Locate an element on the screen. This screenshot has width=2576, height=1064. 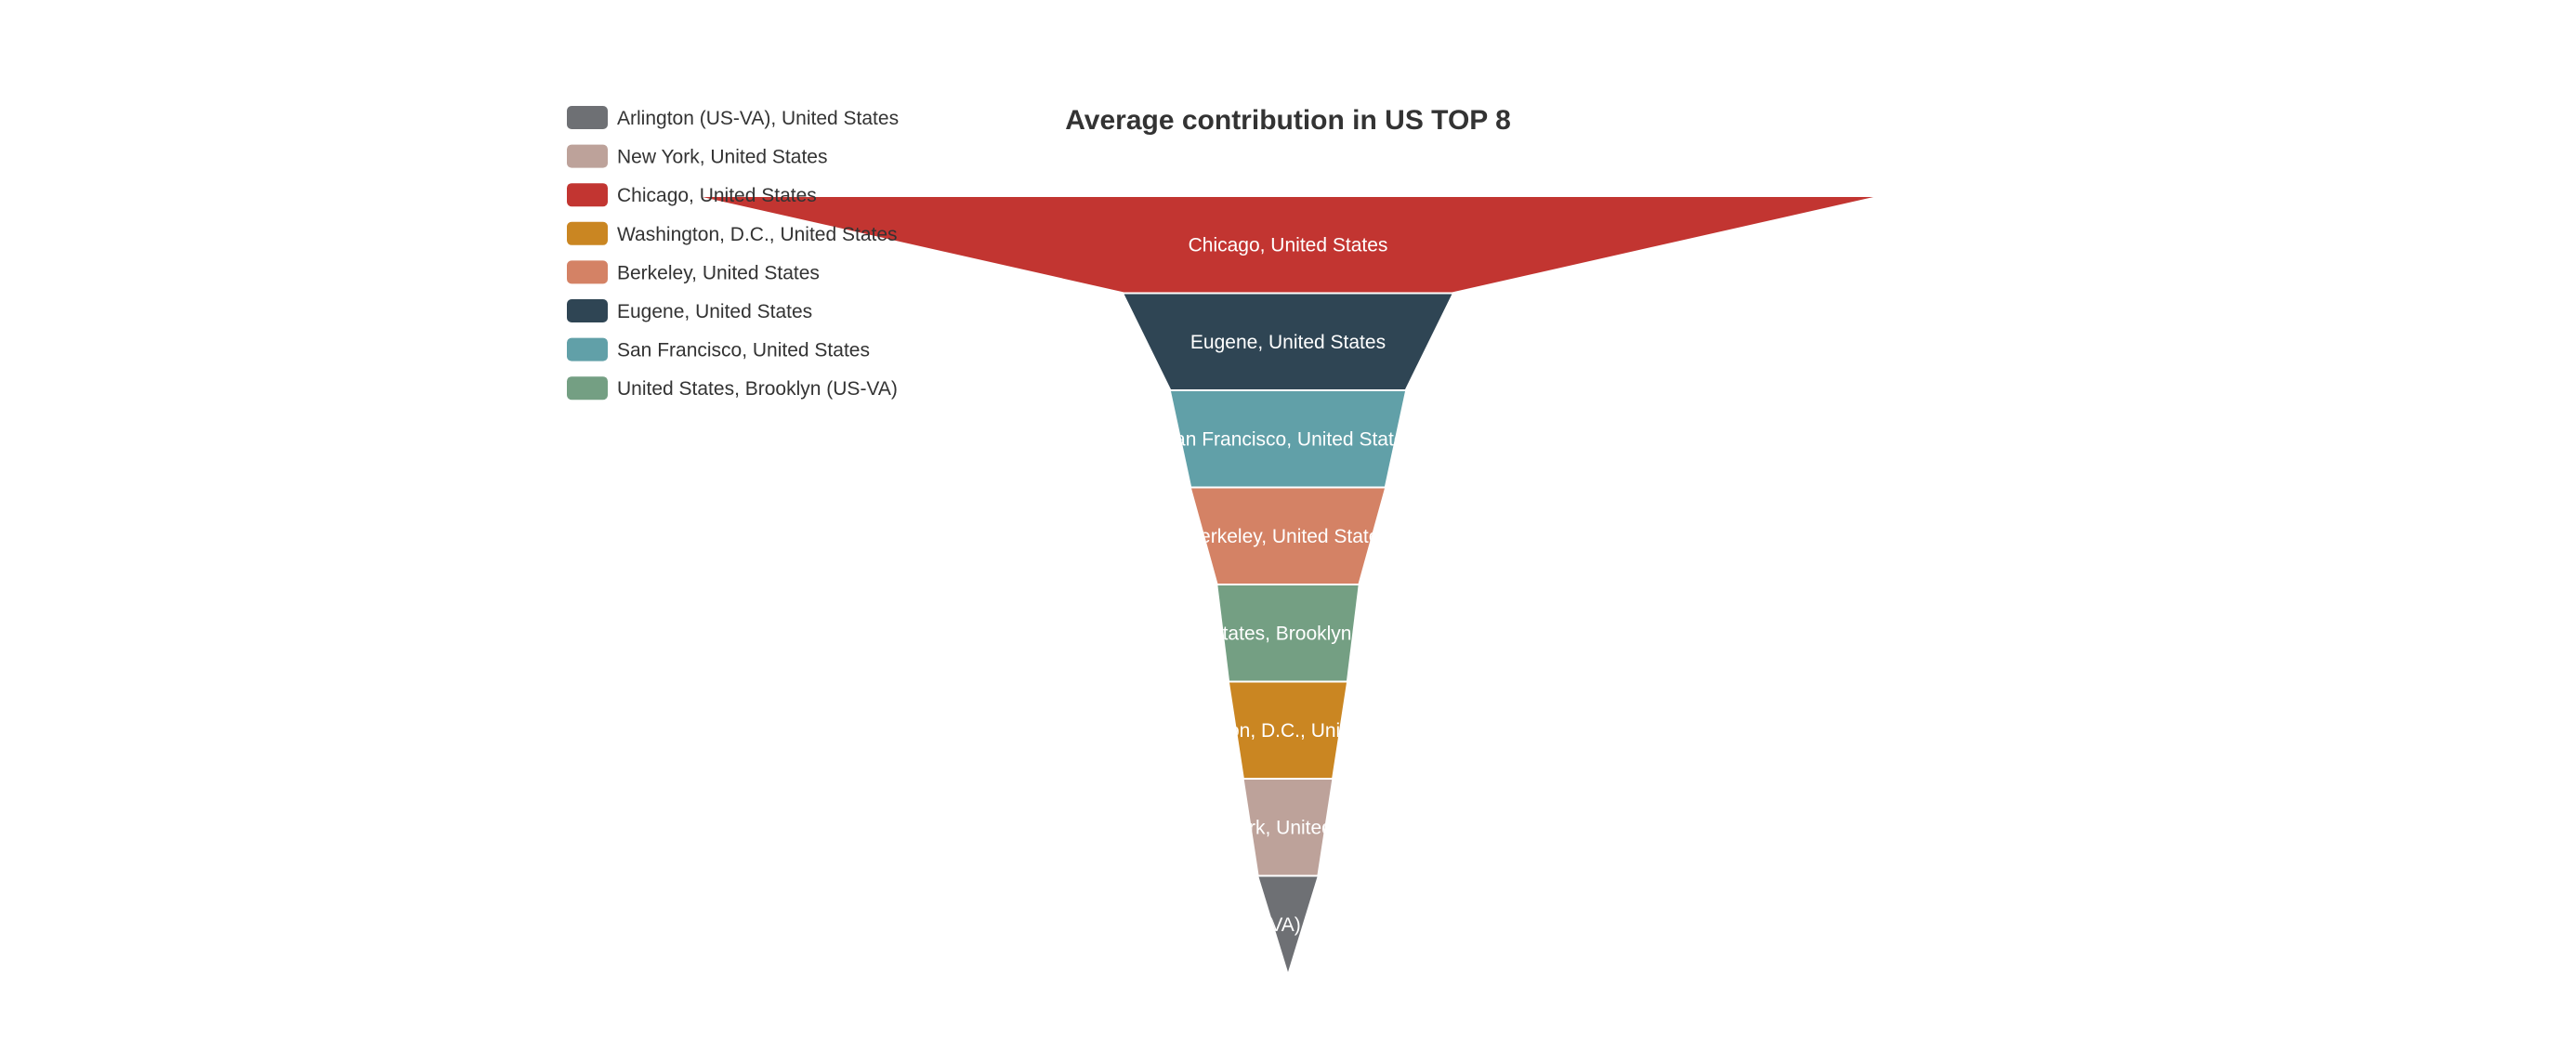
funnel-segment-chicago-united-states is located at coordinates (1288, 245).